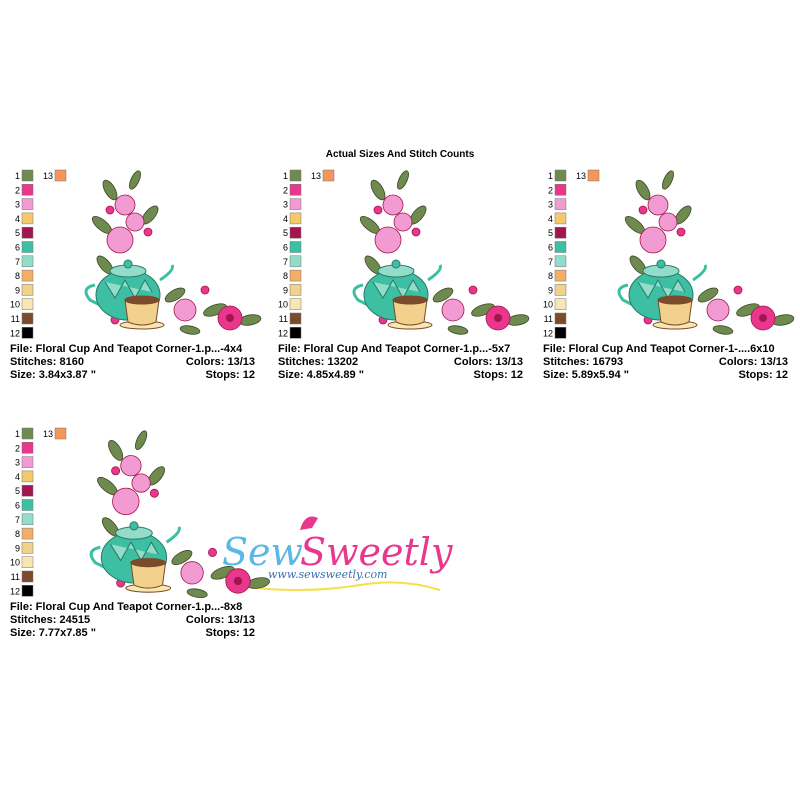  What do you see at coordinates (53, 633) in the screenshot?
I see `size: Size: 7.77x7.85 "` at bounding box center [53, 633].